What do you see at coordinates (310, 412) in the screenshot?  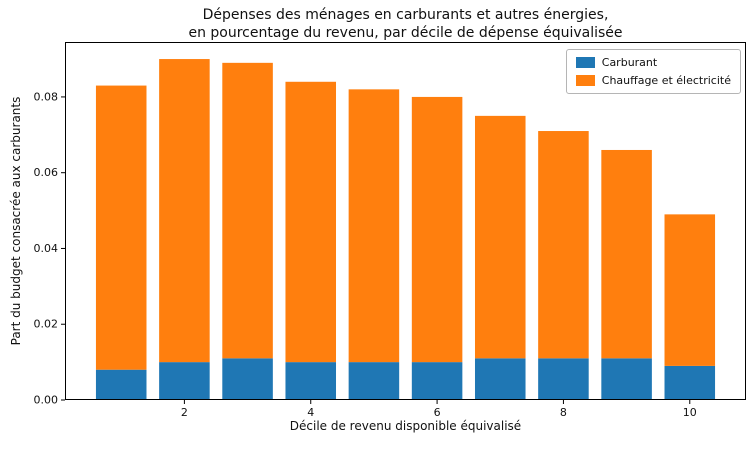 I see `x-tick-label: 4` at bounding box center [310, 412].